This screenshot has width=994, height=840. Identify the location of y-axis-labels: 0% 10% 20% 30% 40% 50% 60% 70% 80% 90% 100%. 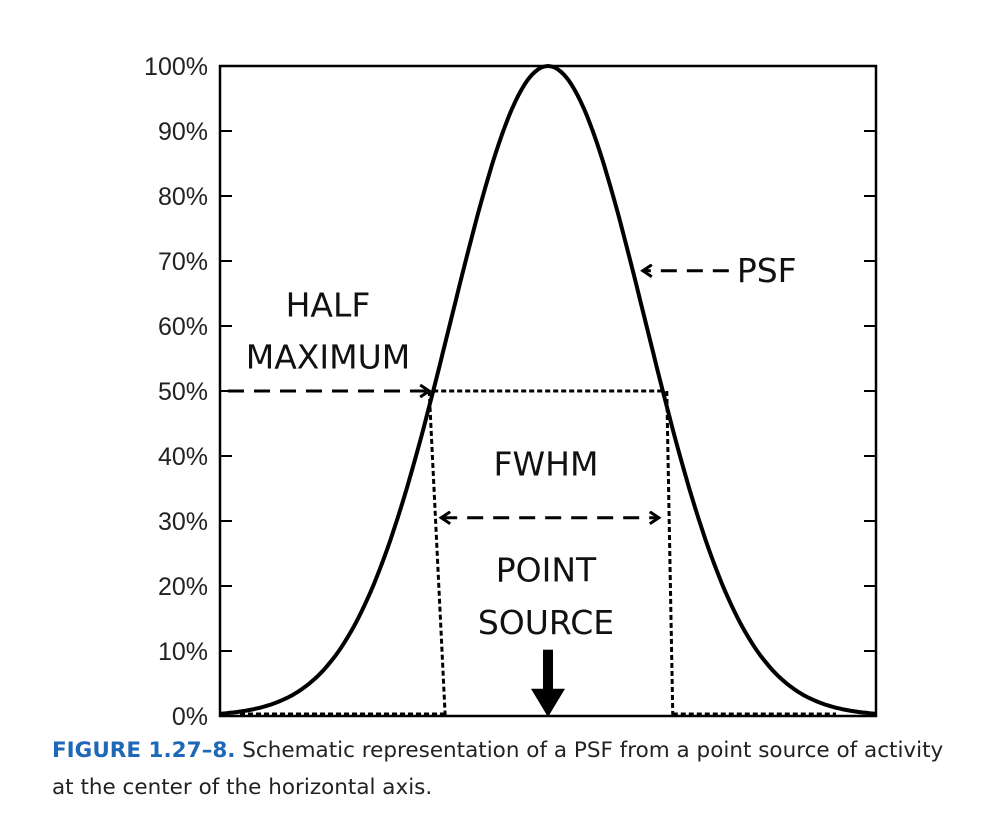
(176, 391).